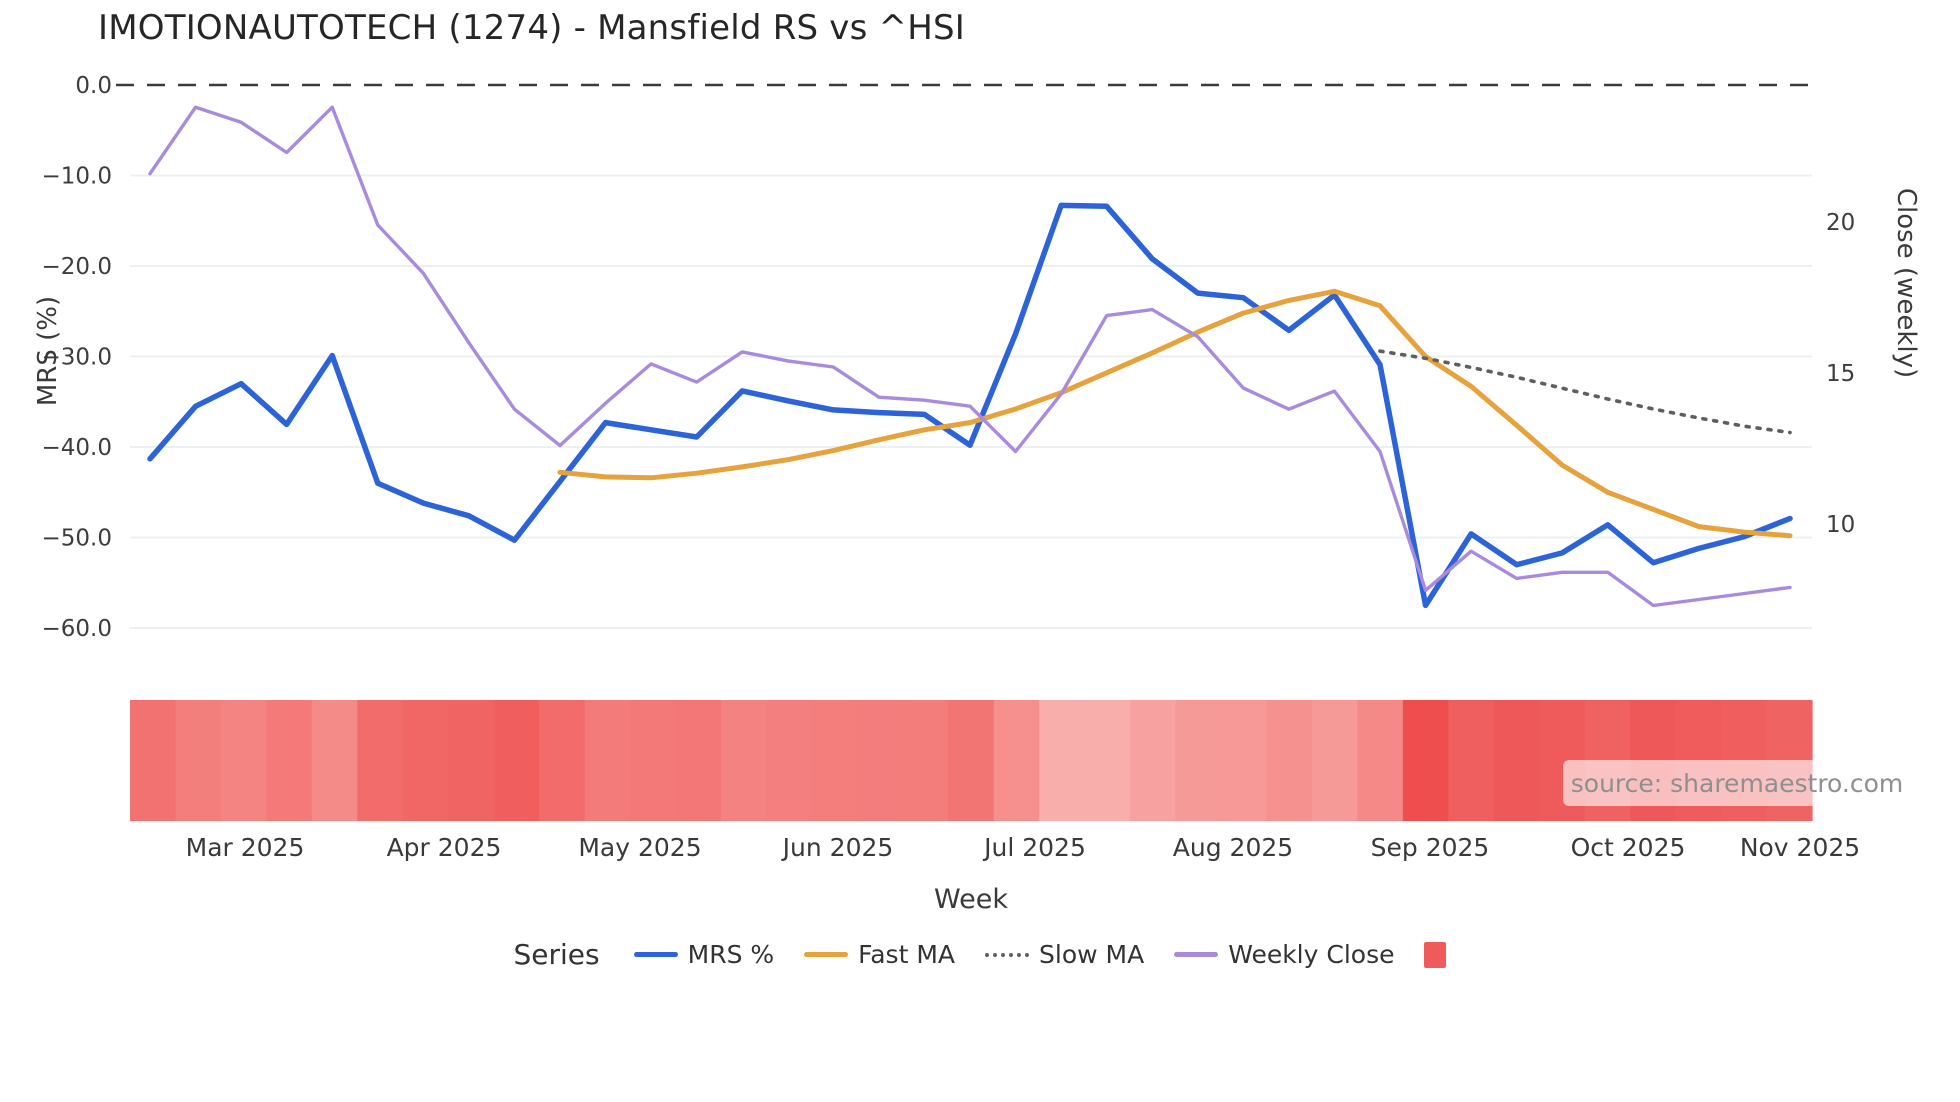  Describe the element at coordinates (971, 899) in the screenshot. I see `x-axis-title: Week` at that location.